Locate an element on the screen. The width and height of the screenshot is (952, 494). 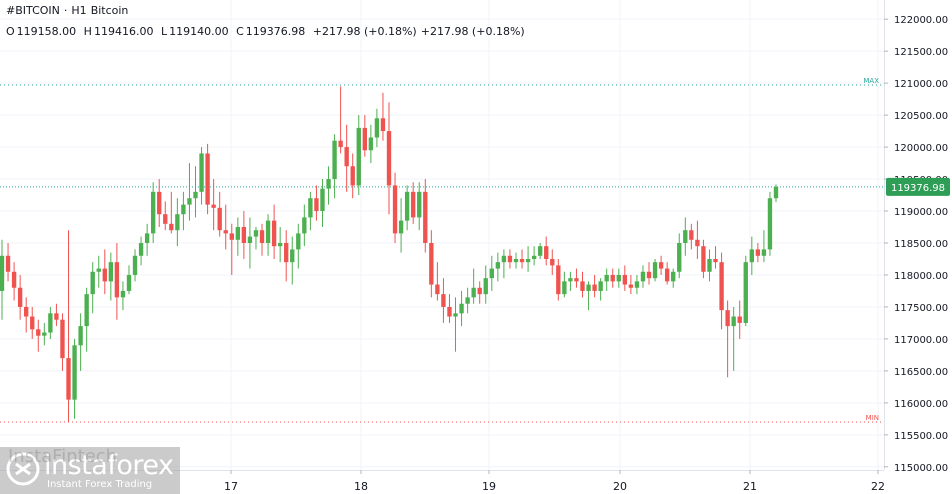
last-price-badge: 119376.98 is located at coordinates (918, 186).